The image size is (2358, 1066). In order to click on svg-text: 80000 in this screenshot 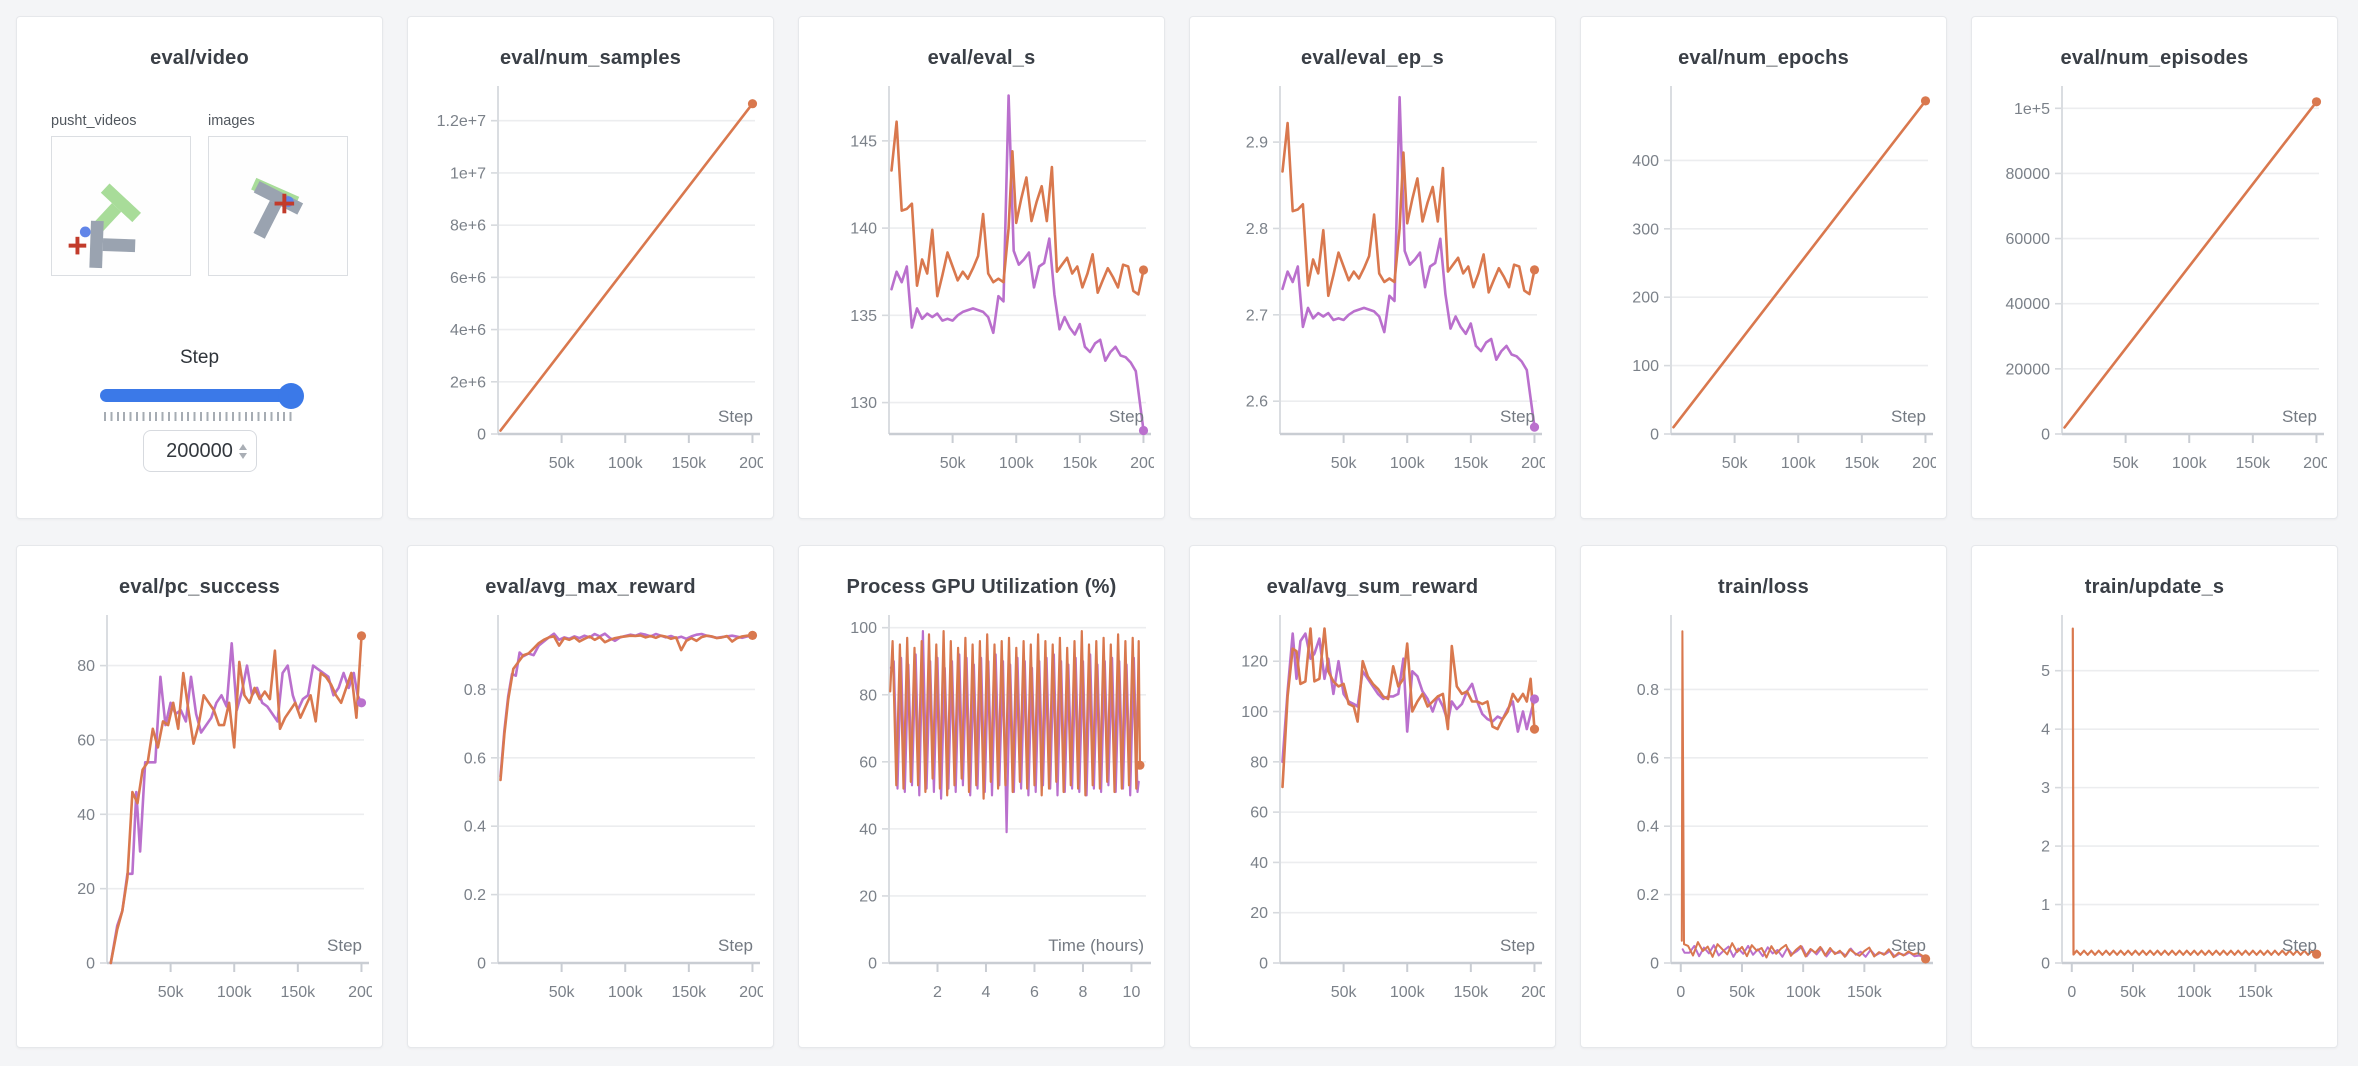, I will do `click(2028, 174)`.